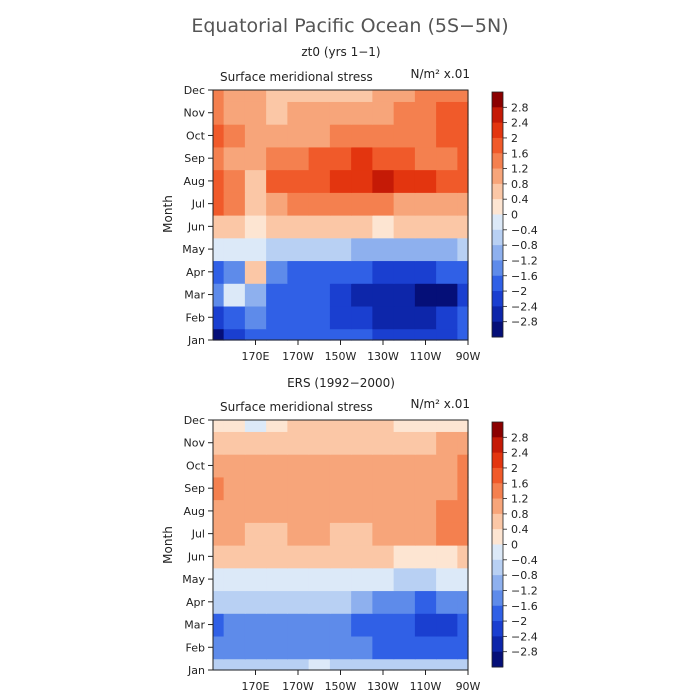 The height and width of the screenshot is (700, 700). Describe the element at coordinates (196, 272) in the screenshot. I see `y-tick-label: Apr` at that location.